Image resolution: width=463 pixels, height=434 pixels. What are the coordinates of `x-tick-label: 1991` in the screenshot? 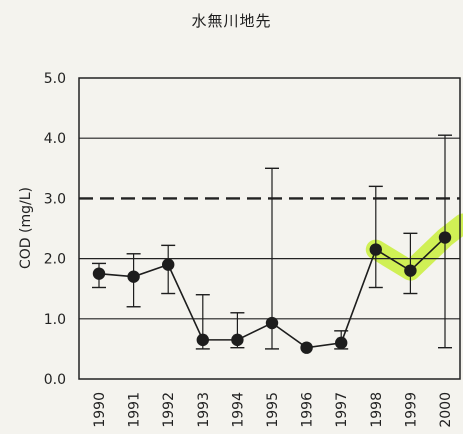 It's located at (135, 410).